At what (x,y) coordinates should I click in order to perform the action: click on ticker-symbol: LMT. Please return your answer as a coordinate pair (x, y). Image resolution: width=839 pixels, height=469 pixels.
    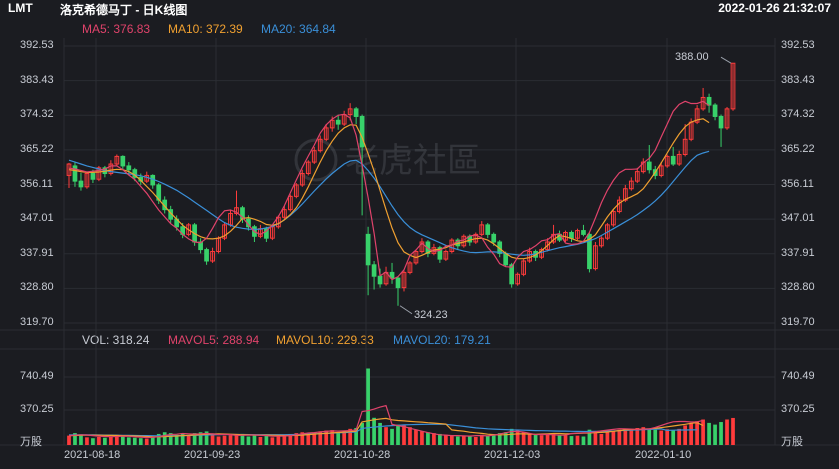
    Looking at the image, I should click on (20, 8).